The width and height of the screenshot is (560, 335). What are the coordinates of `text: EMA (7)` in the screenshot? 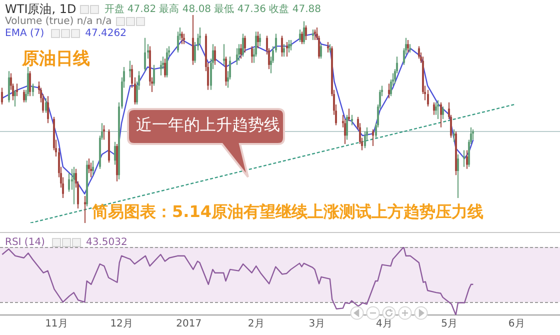 It's located at (24, 33).